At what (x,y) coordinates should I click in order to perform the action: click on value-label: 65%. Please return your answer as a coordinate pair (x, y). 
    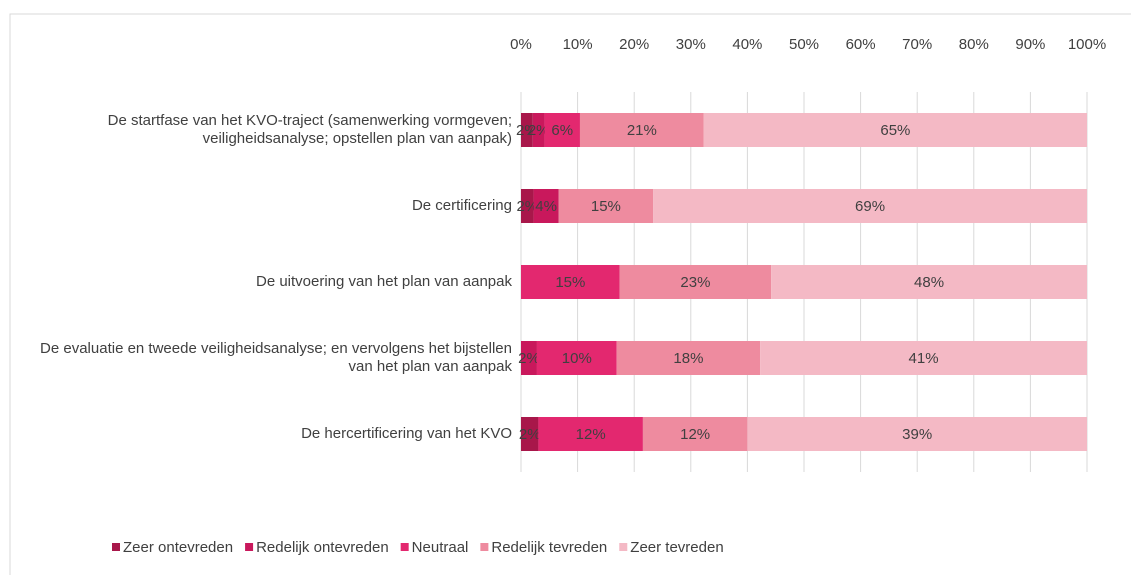
    Looking at the image, I should click on (895, 130).